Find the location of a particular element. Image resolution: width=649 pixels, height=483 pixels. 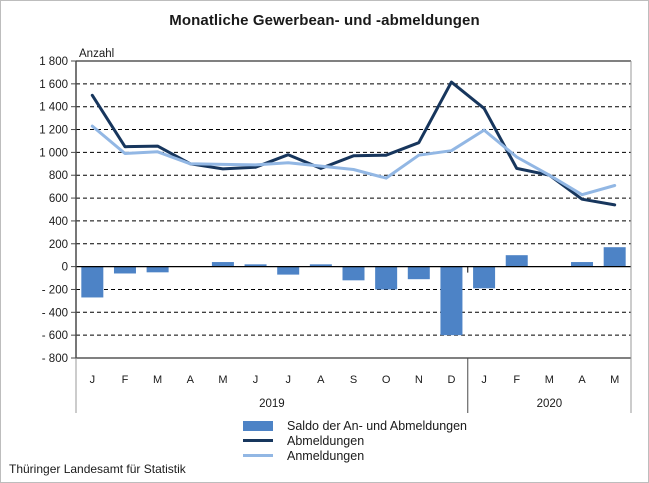

month-label-1: F is located at coordinates (125, 380).